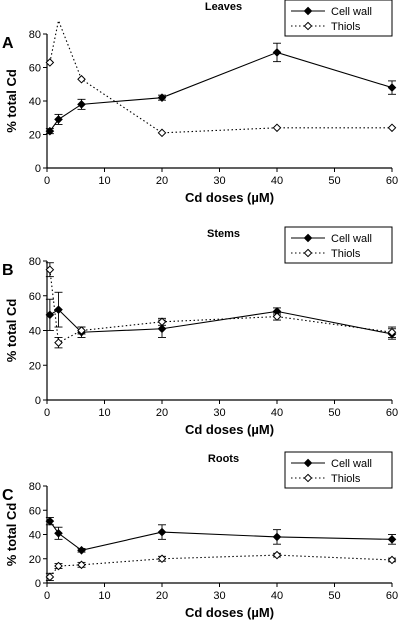  Describe the element at coordinates (8, 495) in the screenshot. I see `panel-label: C` at that location.